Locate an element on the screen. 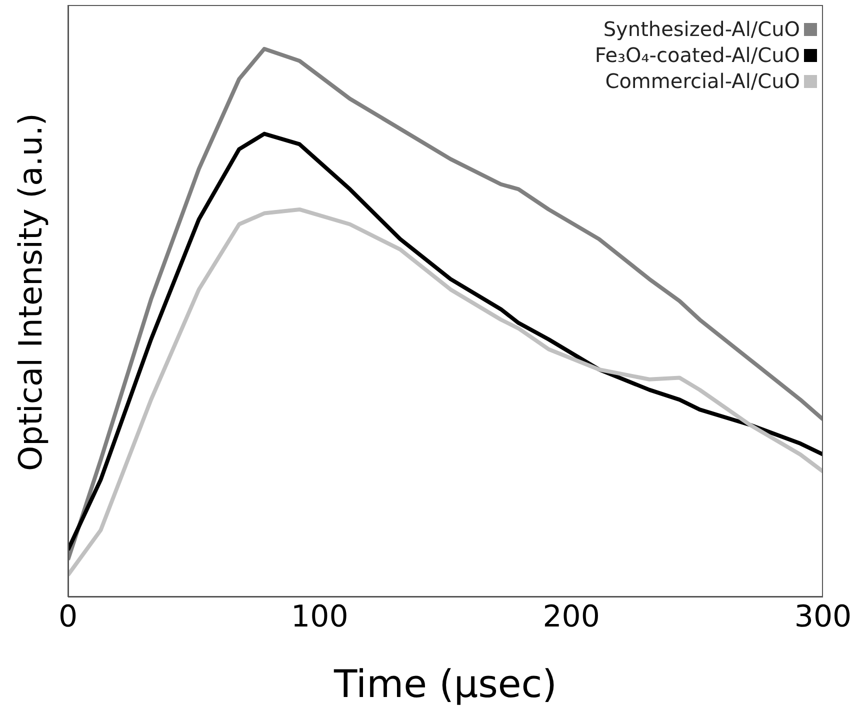 The height and width of the screenshot is (717, 860). legend-label: Synthesized-Al/CuO is located at coordinates (701, 29).